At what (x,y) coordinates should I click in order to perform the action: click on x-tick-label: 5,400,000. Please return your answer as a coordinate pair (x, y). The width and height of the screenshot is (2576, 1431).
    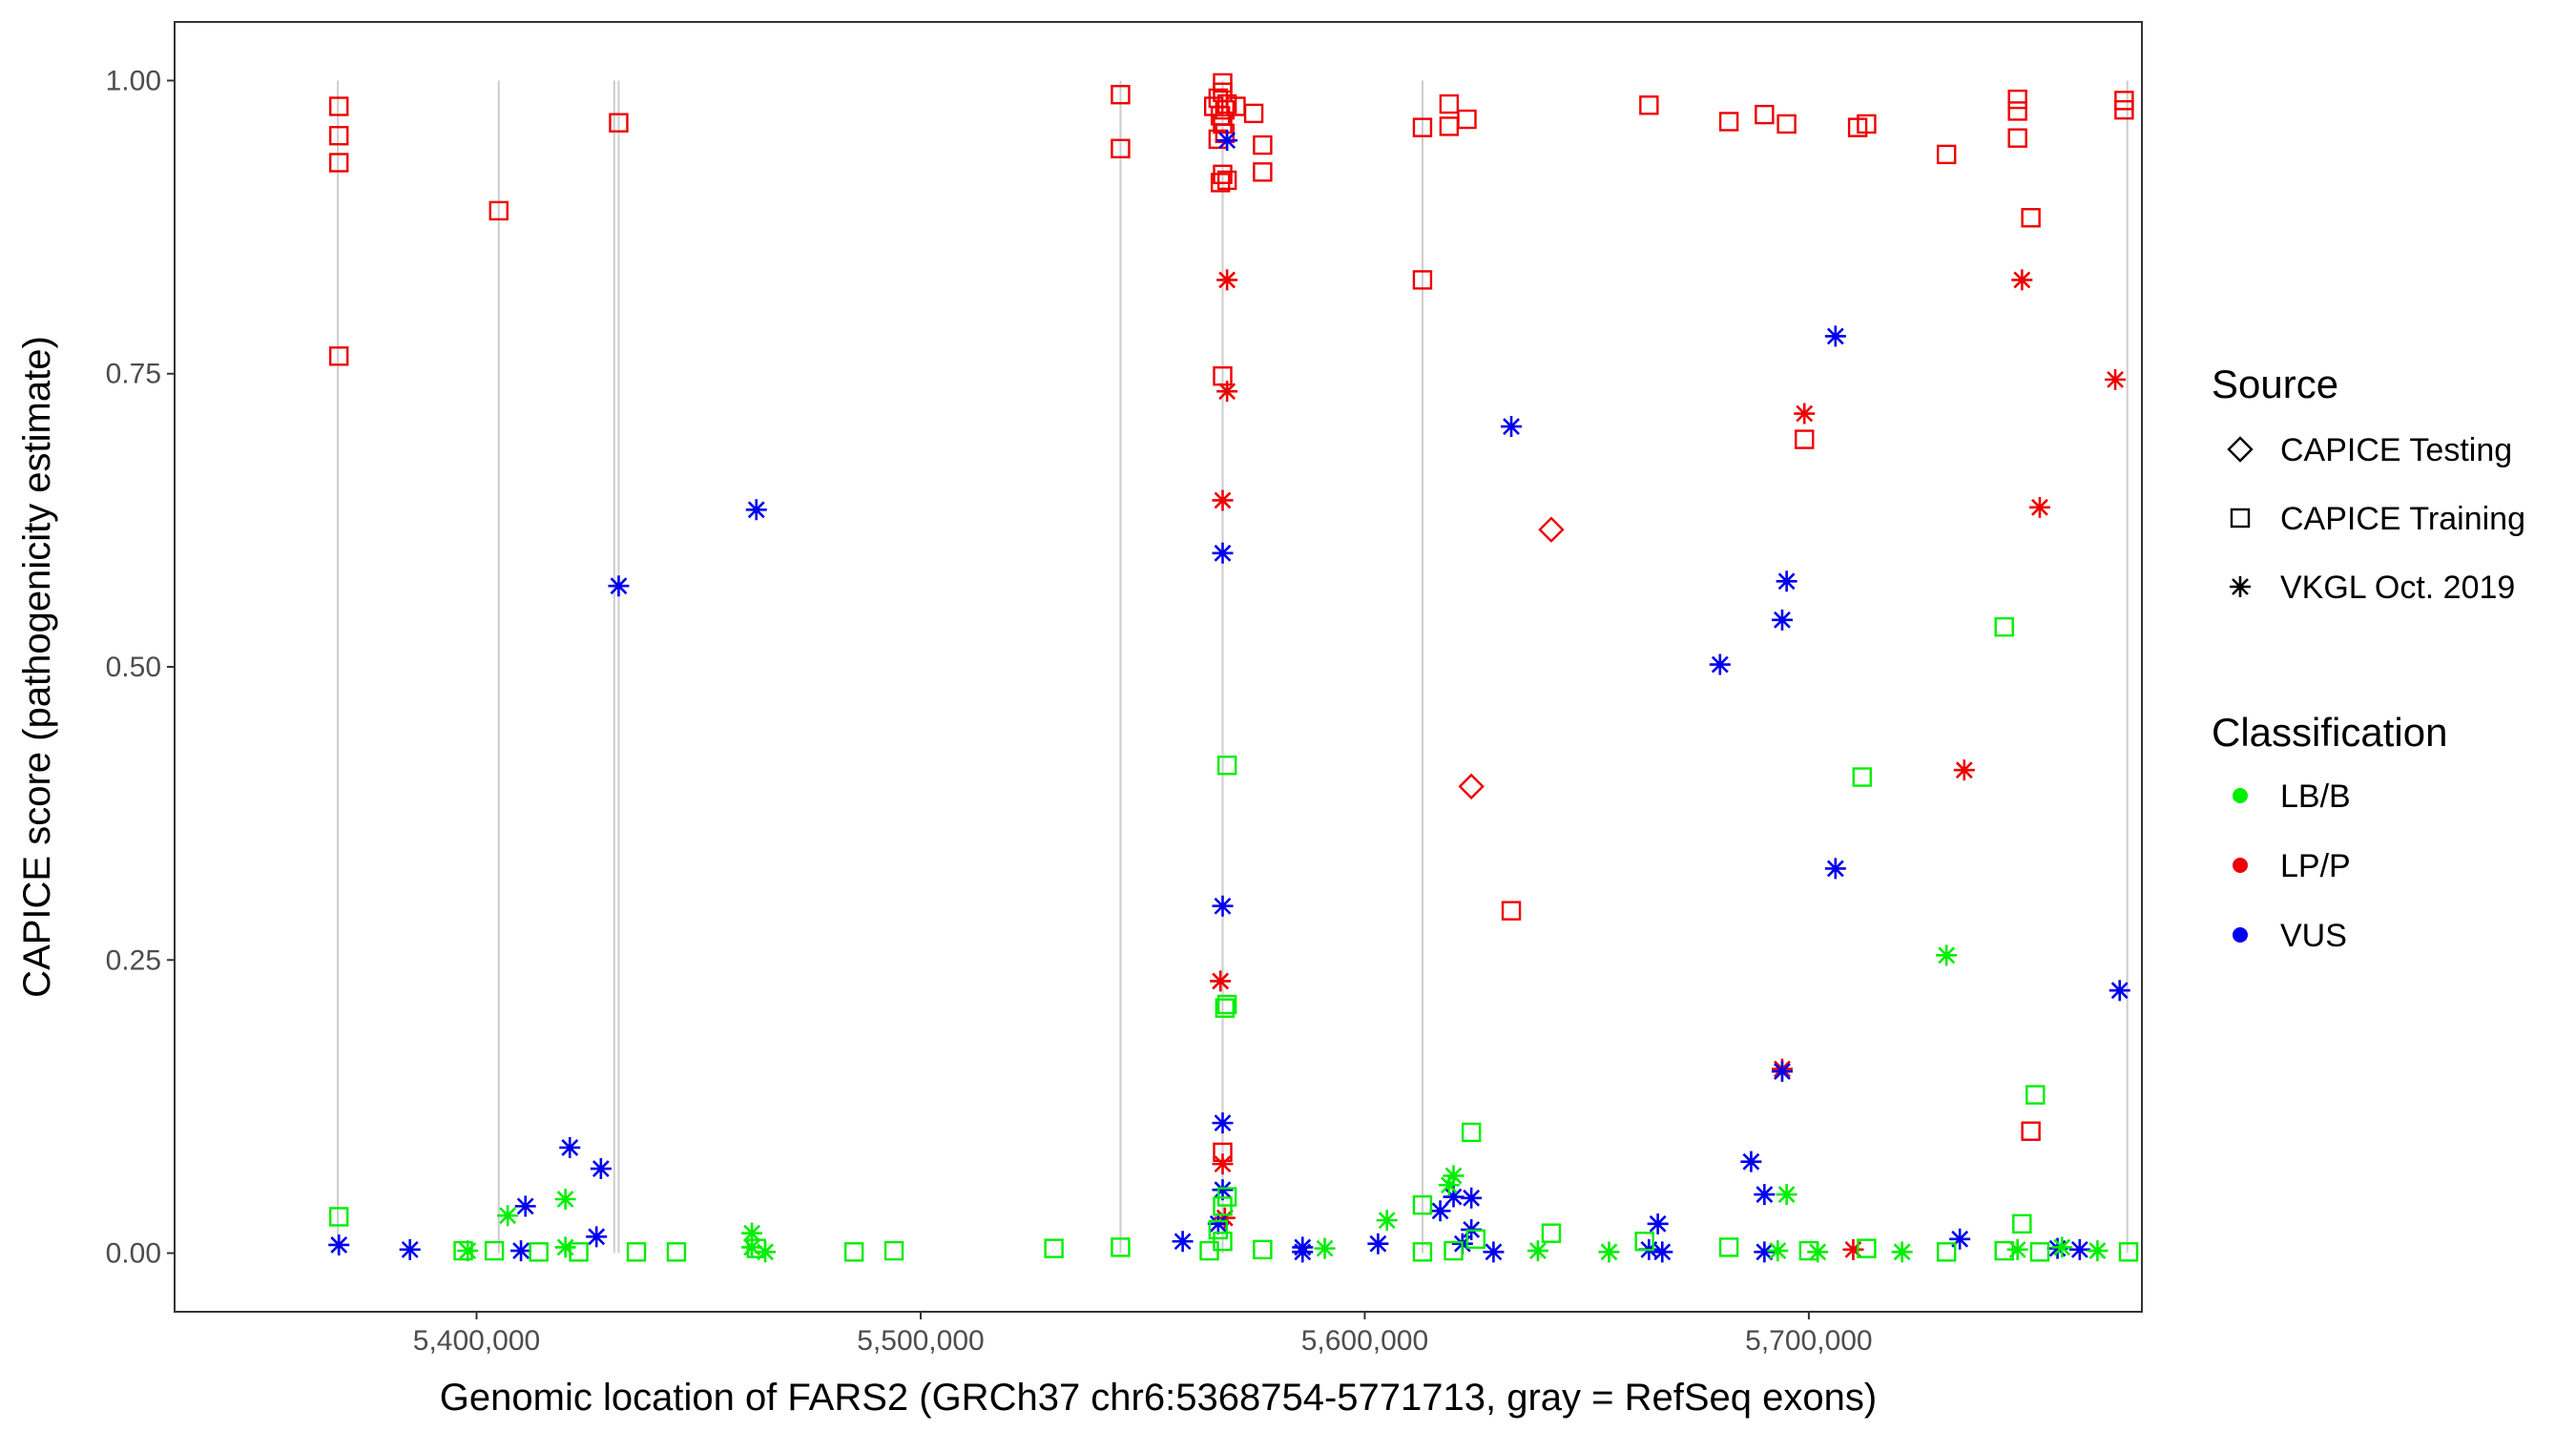
    Looking at the image, I should click on (476, 1341).